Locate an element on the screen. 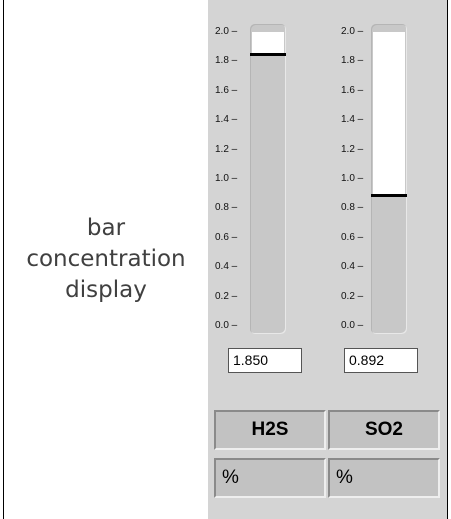 The width and height of the screenshot is (451, 519). so2-name-label: SO2 is located at coordinates (384, 430).